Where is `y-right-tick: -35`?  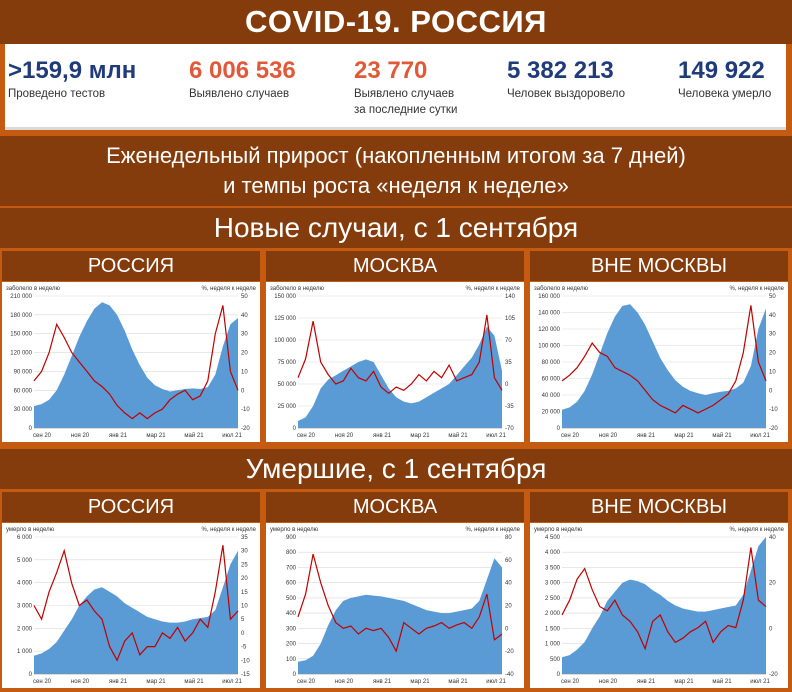
y-right-tick: -35 is located at coordinates (509, 407).